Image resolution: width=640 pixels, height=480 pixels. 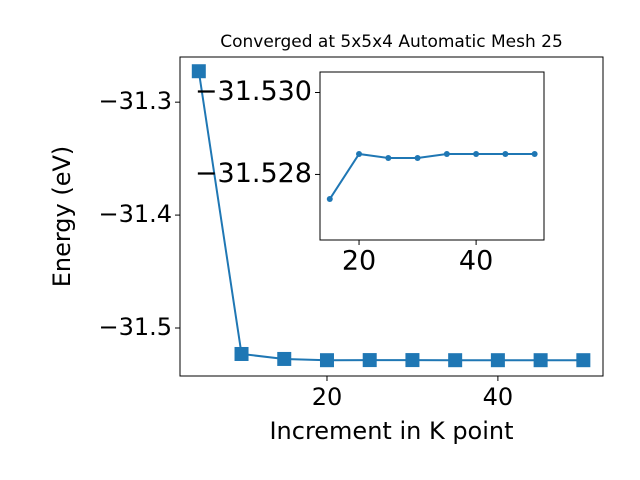 What do you see at coordinates (62, 217) in the screenshot?
I see `y-axis-label: Energy (eV)` at bounding box center [62, 217].